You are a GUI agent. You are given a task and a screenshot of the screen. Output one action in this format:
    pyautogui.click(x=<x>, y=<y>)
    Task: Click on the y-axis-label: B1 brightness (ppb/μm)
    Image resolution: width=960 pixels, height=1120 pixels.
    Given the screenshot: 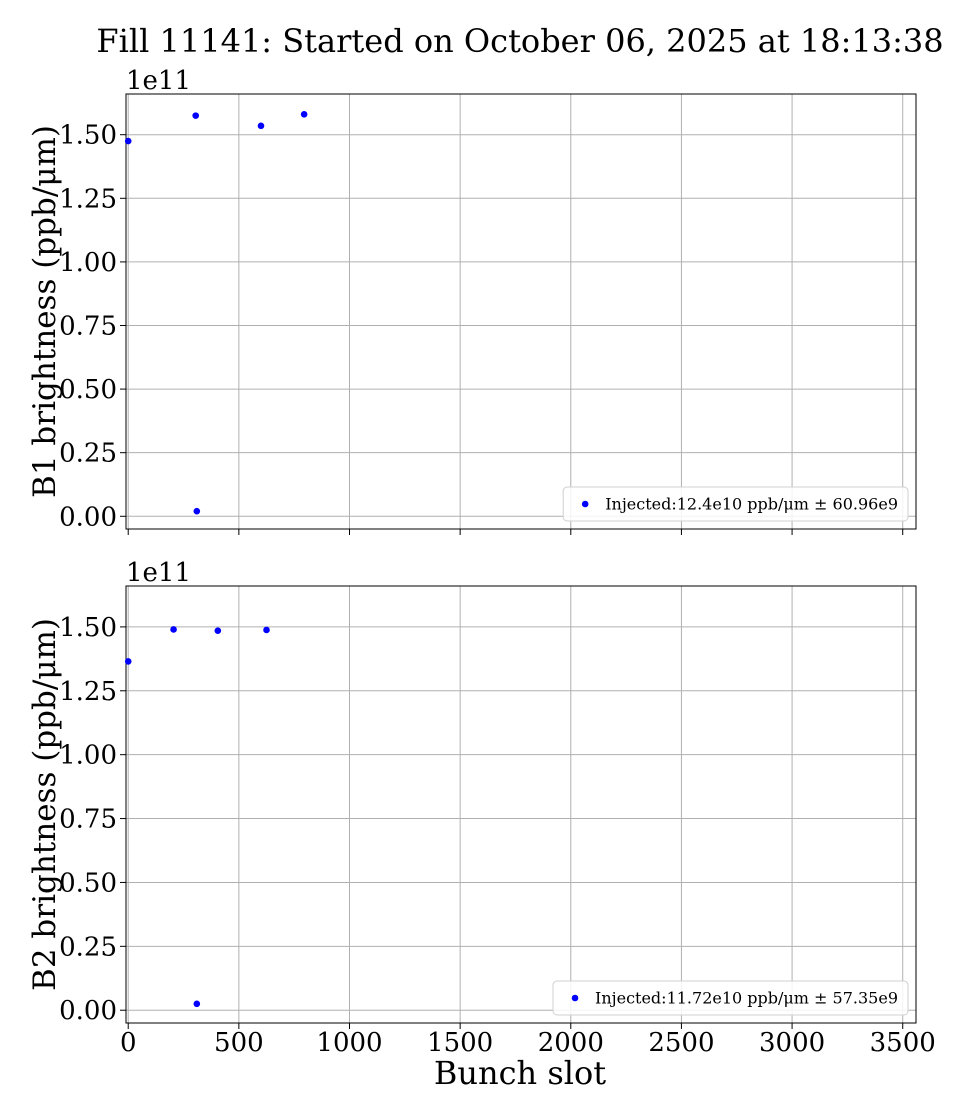 What is the action you would take?
    pyautogui.click(x=45, y=311)
    